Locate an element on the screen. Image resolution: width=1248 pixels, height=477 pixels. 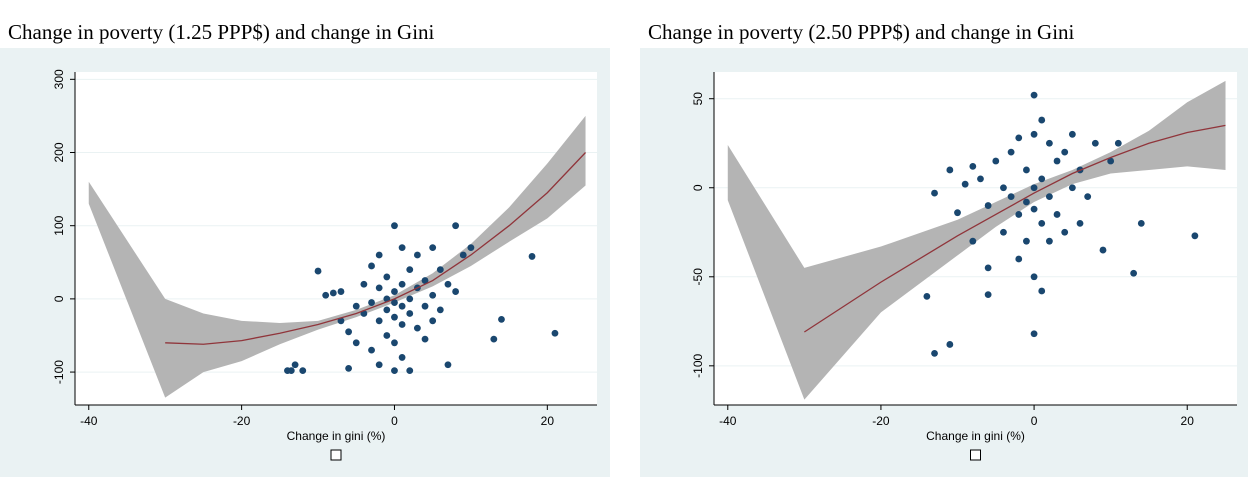
y-tick-label: -50 is located at coordinates (698, 277).